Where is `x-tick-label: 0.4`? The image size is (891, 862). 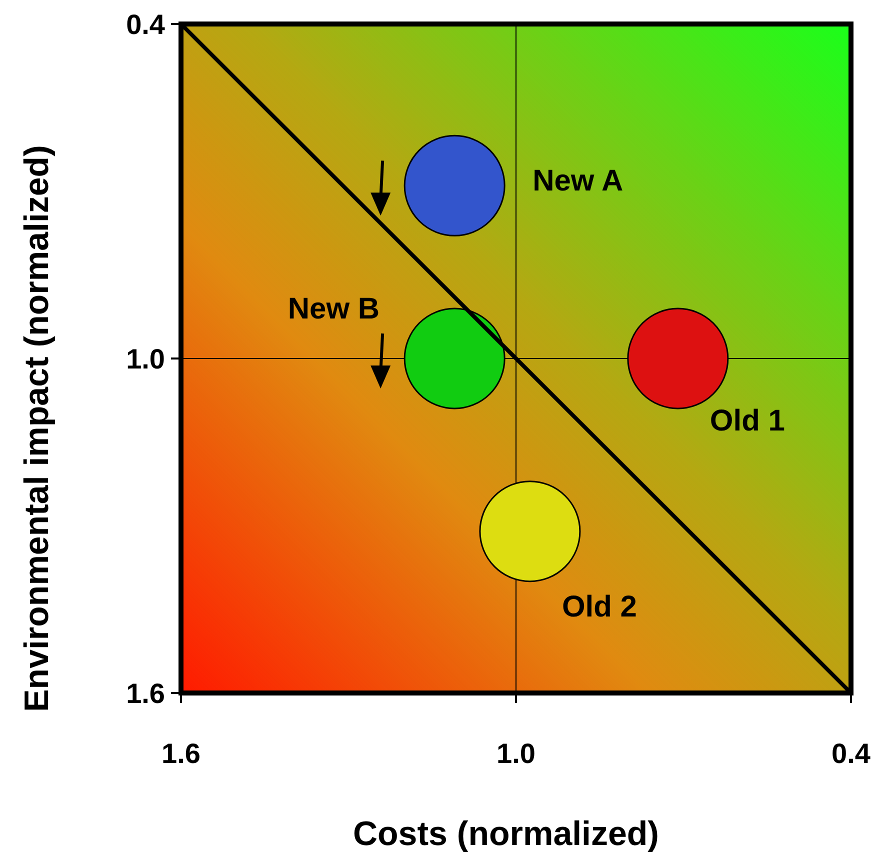
x-tick-label: 0.4 is located at coordinates (851, 753).